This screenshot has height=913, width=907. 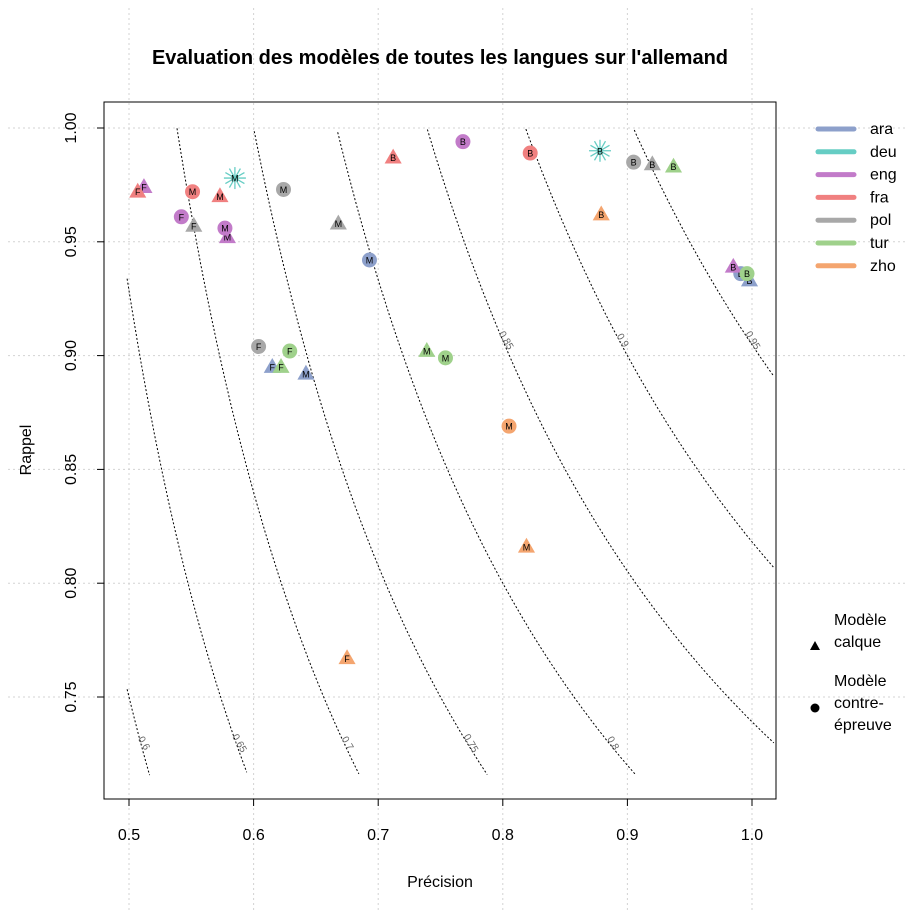 What do you see at coordinates (857, 642) in the screenshot?
I see `shape-legend-label: calque` at bounding box center [857, 642].